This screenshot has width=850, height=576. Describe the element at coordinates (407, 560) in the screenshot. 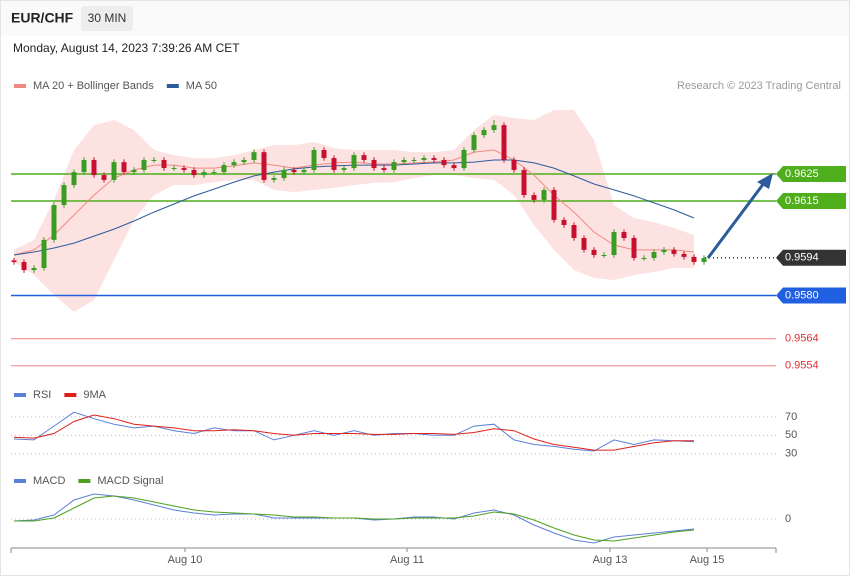

I see `x-tick-label: Aug 11` at that location.